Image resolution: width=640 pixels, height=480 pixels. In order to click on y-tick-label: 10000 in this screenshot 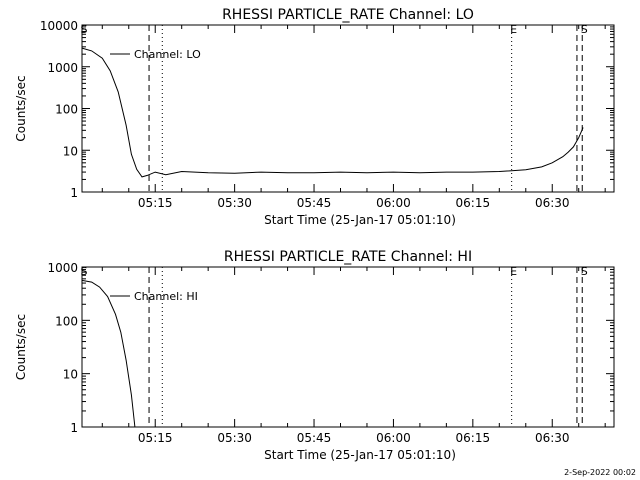, I will do `click(59, 26)`.